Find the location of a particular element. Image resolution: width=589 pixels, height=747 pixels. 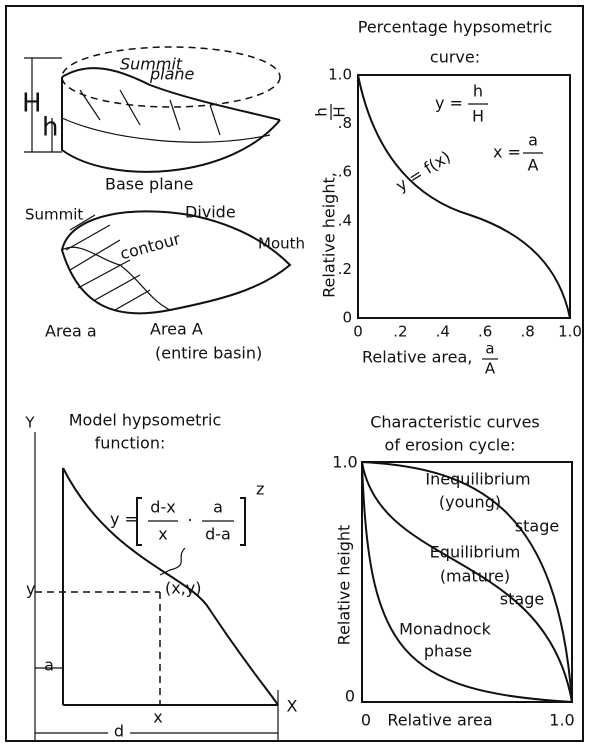

y-tick-label: .4 is located at coordinates (345, 220).